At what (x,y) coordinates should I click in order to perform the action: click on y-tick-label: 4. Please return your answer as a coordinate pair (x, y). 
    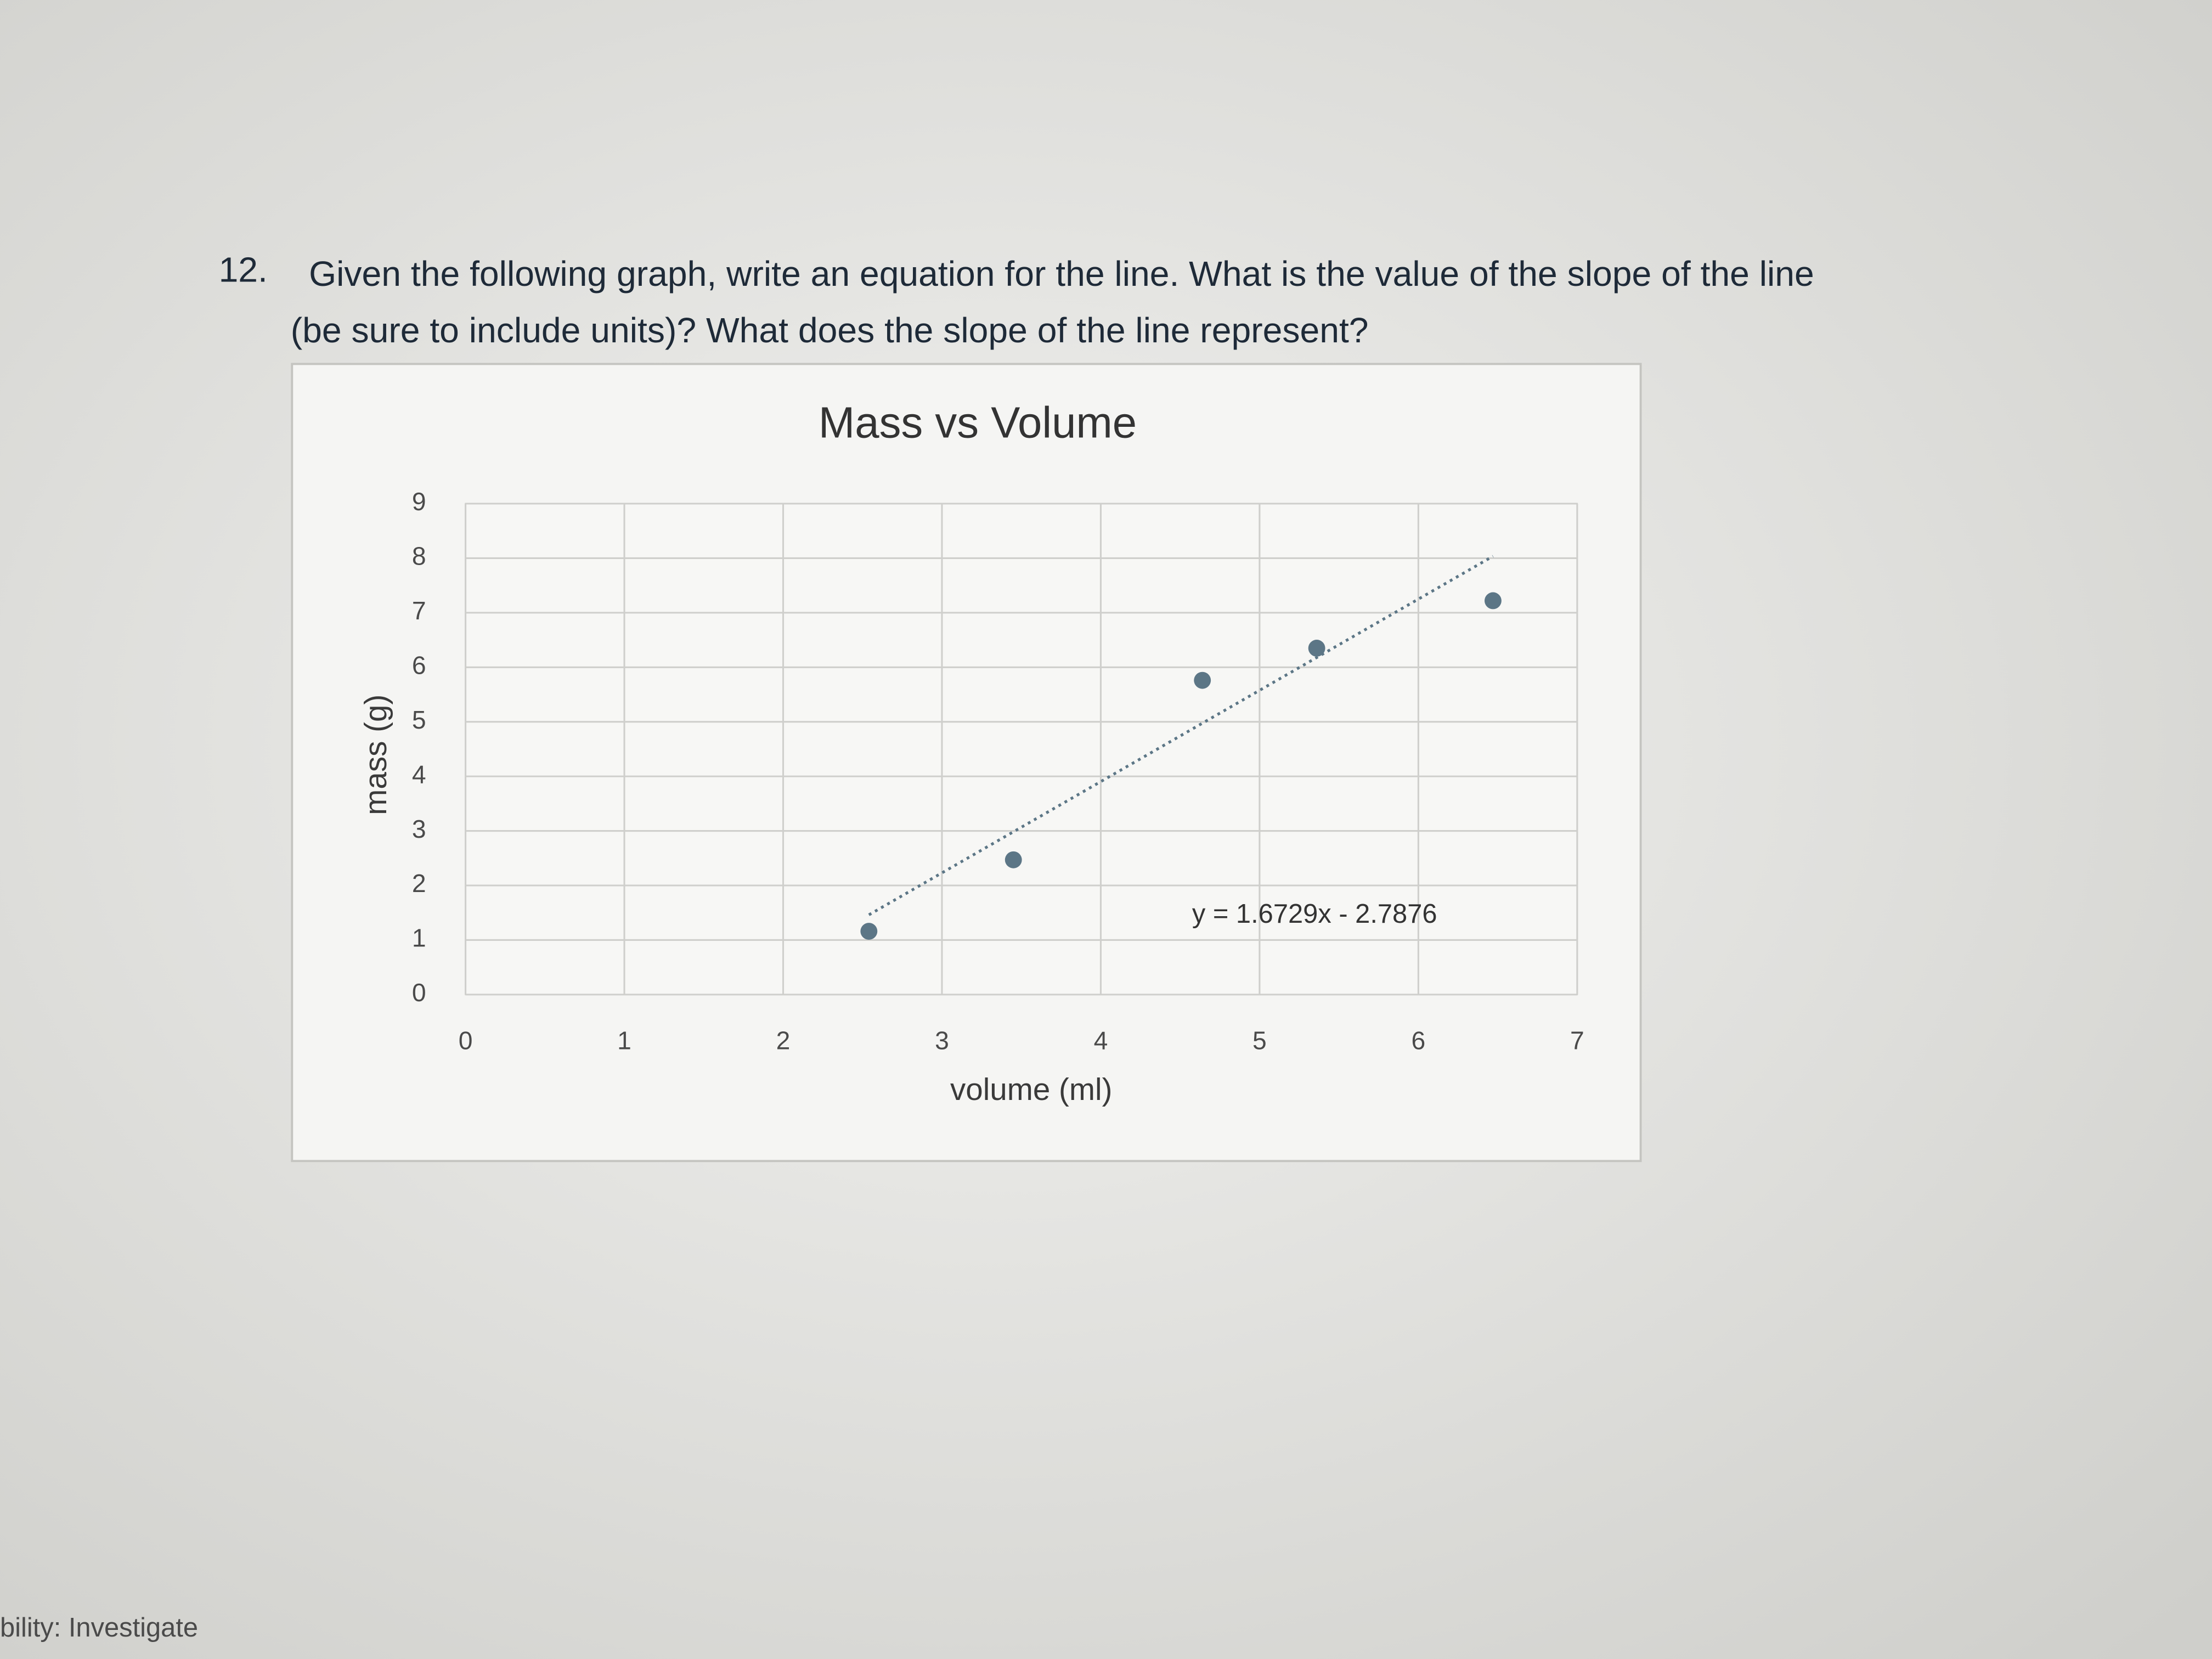
    Looking at the image, I should click on (419, 774).